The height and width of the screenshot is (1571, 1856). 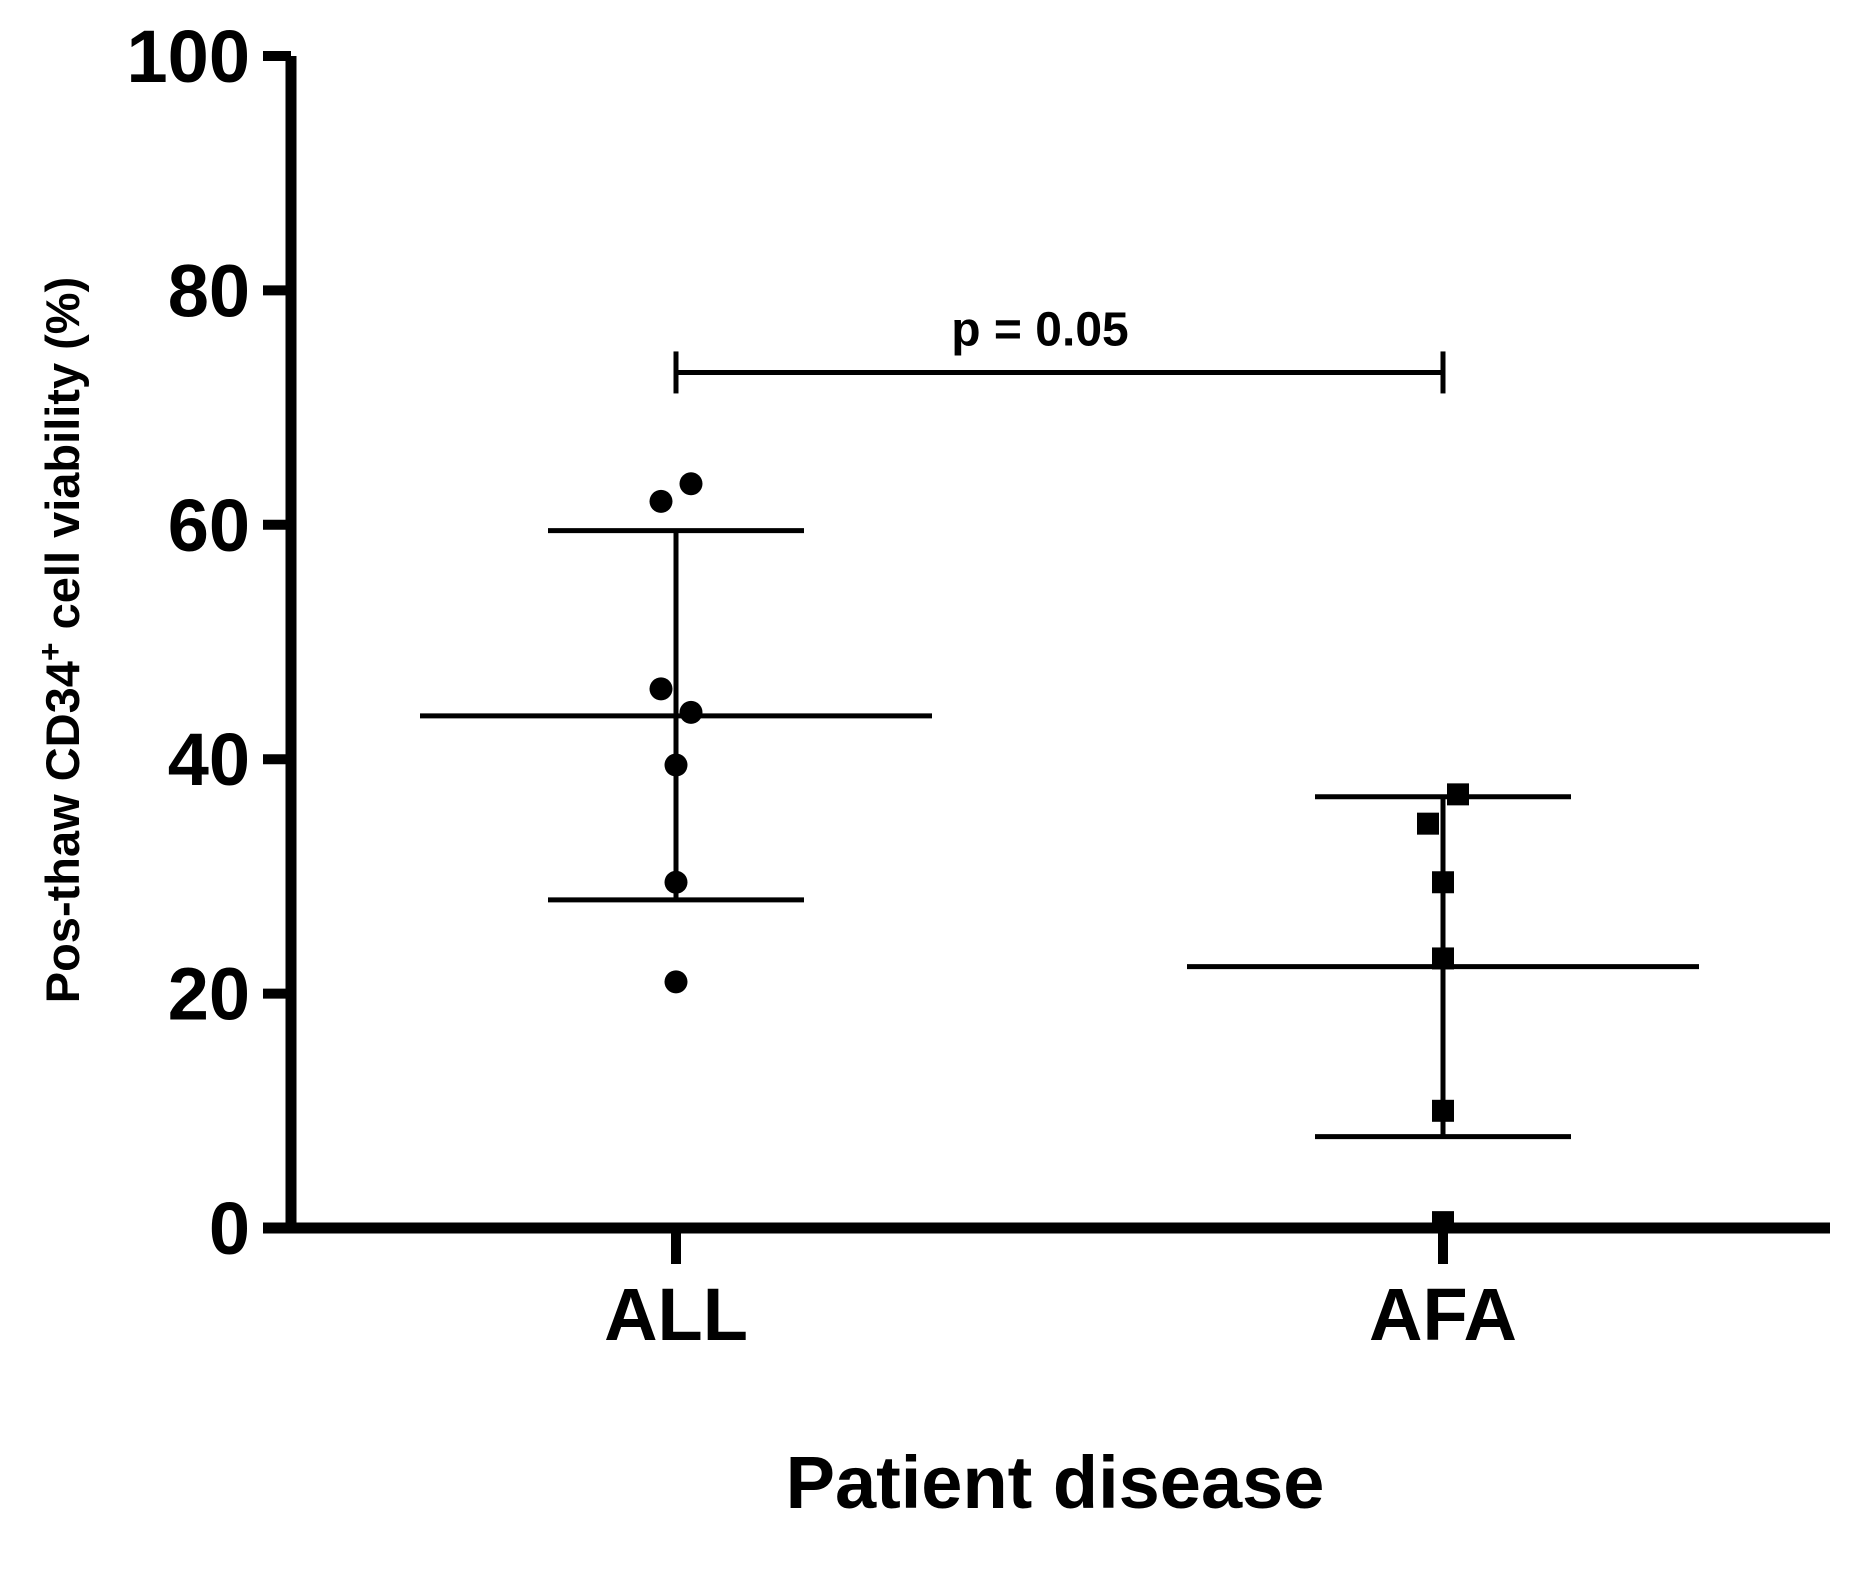 I want to click on x-tick-label: ALL, so click(x=676, y=1314).